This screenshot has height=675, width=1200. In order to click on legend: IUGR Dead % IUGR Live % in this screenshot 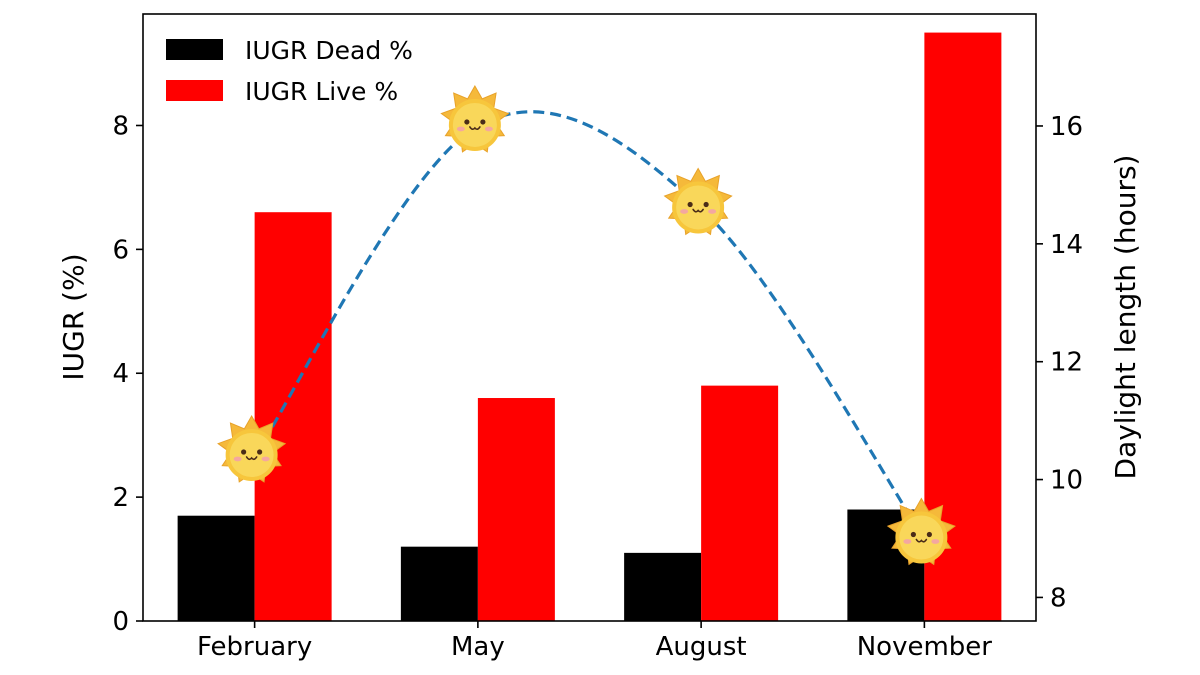, I will do `click(289, 71)`.